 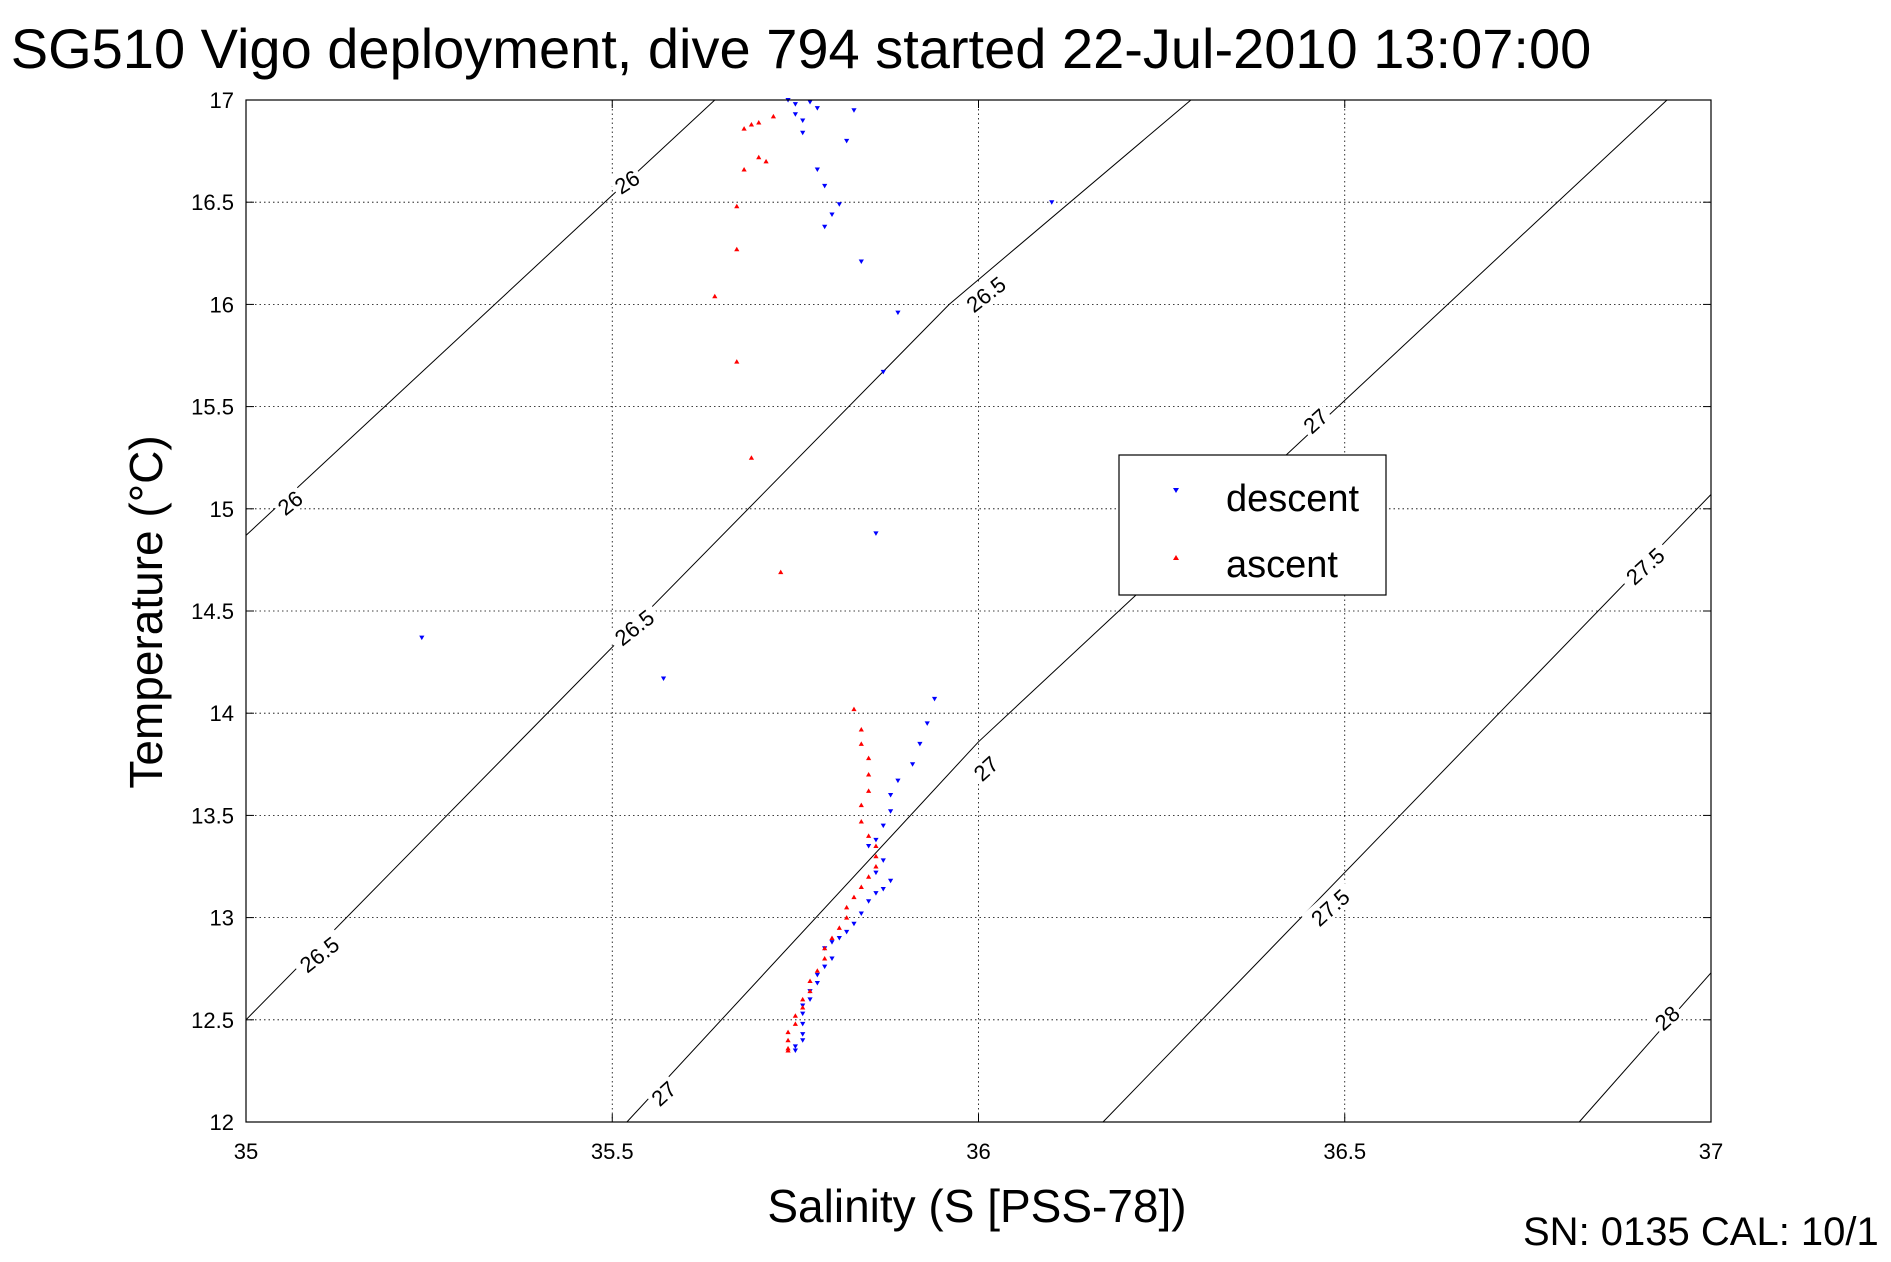 What do you see at coordinates (146, 611) in the screenshot?
I see `y-axis-label: Temperature (°C)` at bounding box center [146, 611].